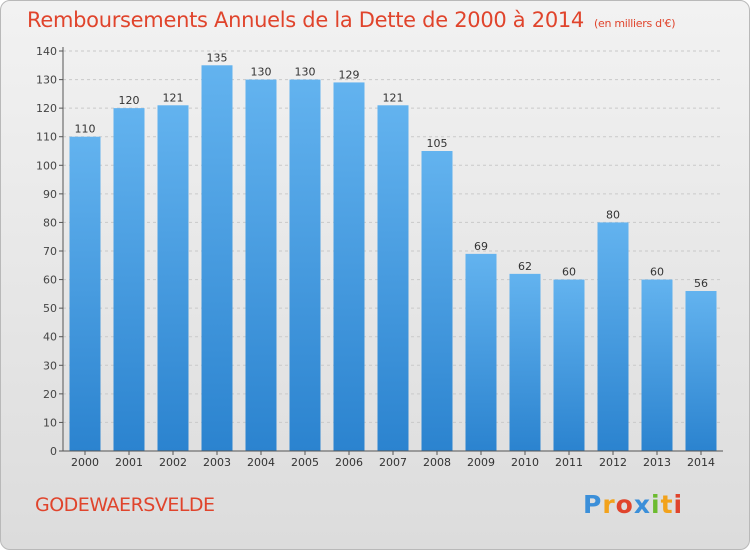  What do you see at coordinates (609, 504) in the screenshot?
I see `logo-letter: r` at bounding box center [609, 504].